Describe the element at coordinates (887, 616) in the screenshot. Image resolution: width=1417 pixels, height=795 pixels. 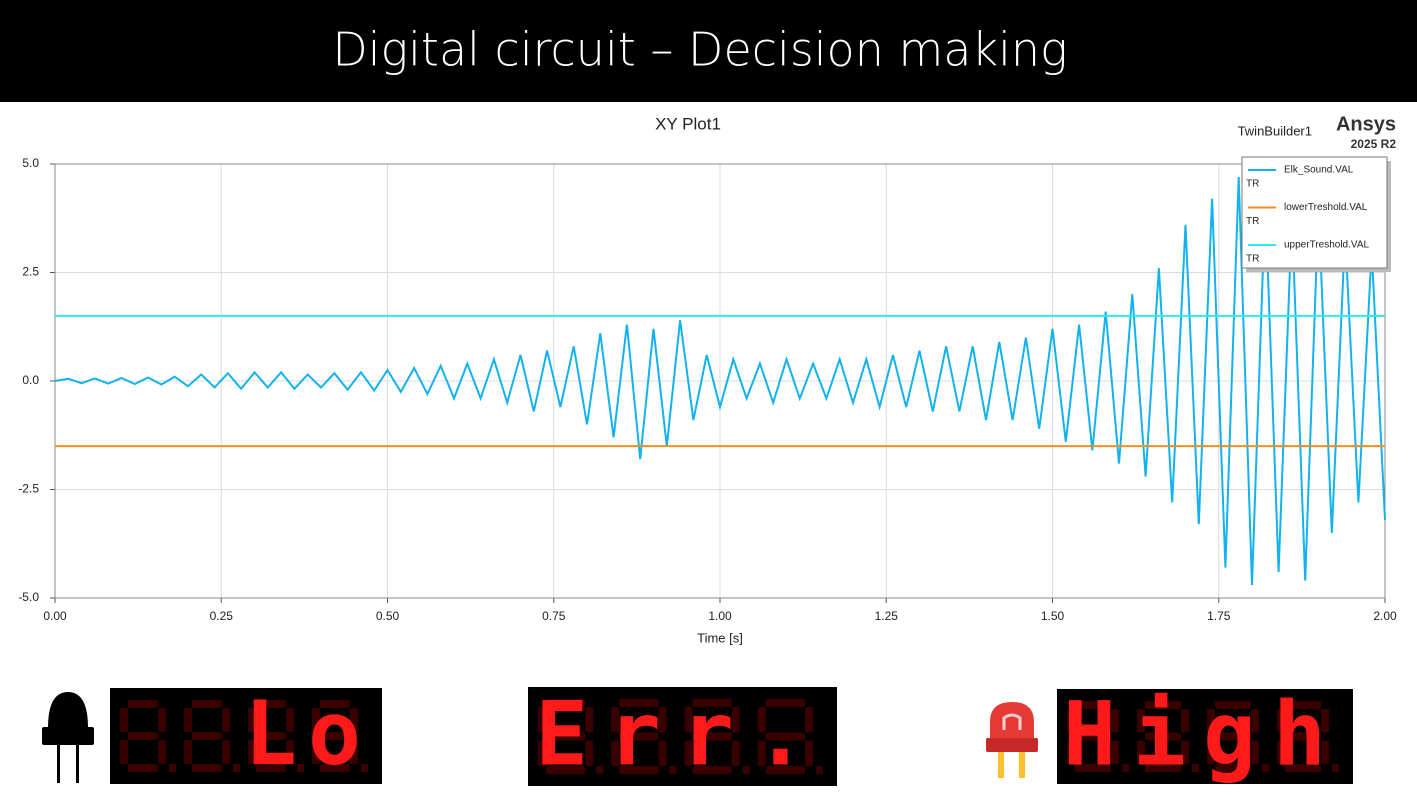
I see `x-tick-label: 1.25` at that location.